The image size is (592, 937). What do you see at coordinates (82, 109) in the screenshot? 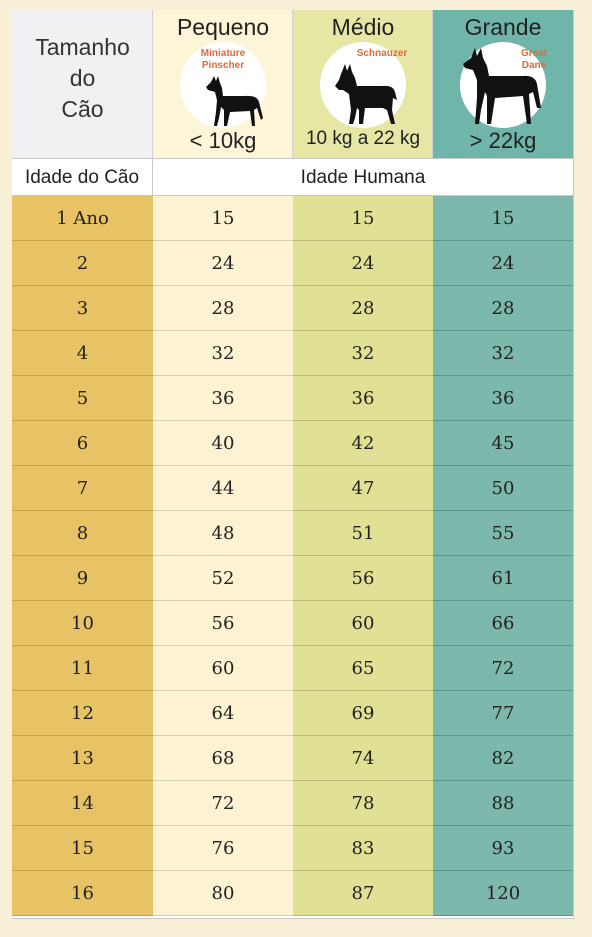
I see `size-title-line: Cão` at bounding box center [82, 109].